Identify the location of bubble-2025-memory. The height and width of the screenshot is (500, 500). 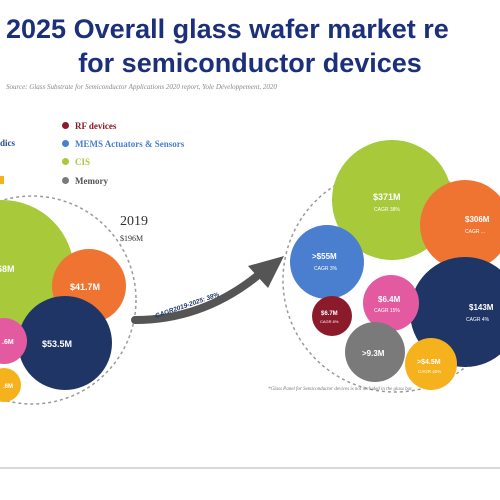
(375, 352).